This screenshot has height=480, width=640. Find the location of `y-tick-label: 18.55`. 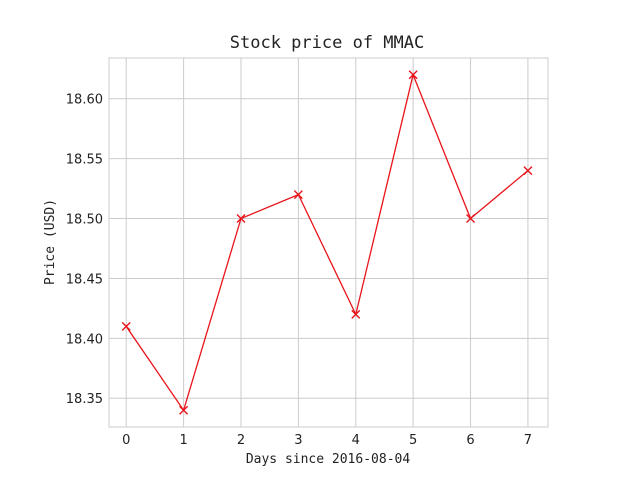

y-tick-label: 18.55 is located at coordinates (84, 160).